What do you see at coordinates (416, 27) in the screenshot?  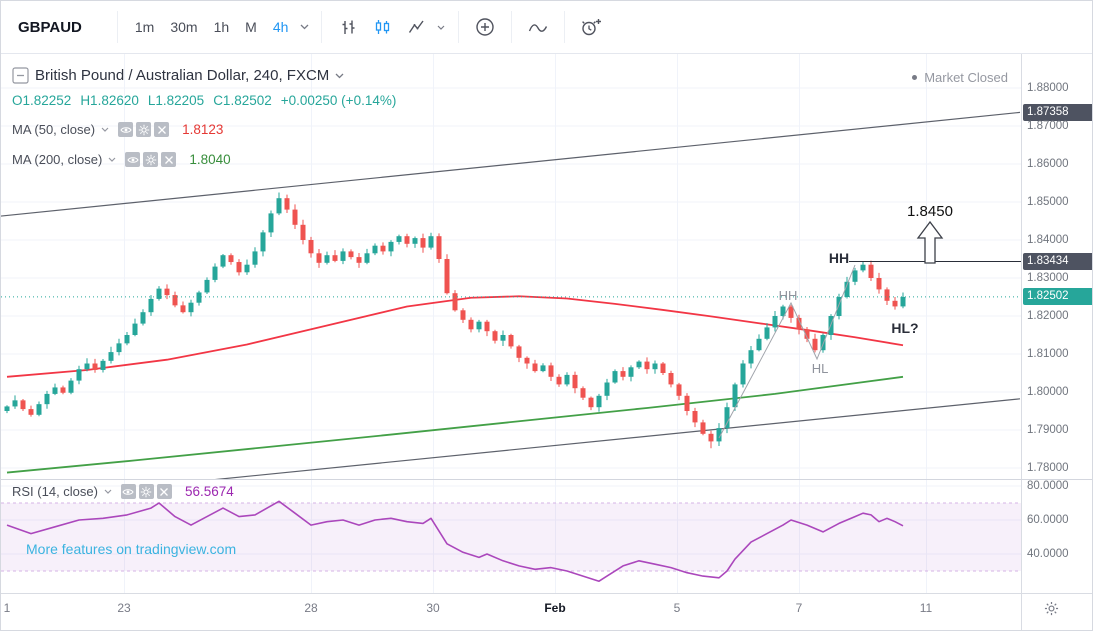 I see `area-style-icon` at bounding box center [416, 27].